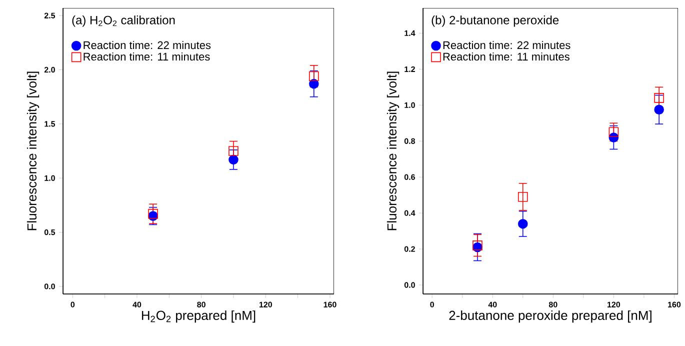 The height and width of the screenshot is (346, 685). Describe the element at coordinates (199, 316) in the screenshot. I see `x-axis-title: H$_{2}$O$_{2}$ prepared [nM]` at that location.